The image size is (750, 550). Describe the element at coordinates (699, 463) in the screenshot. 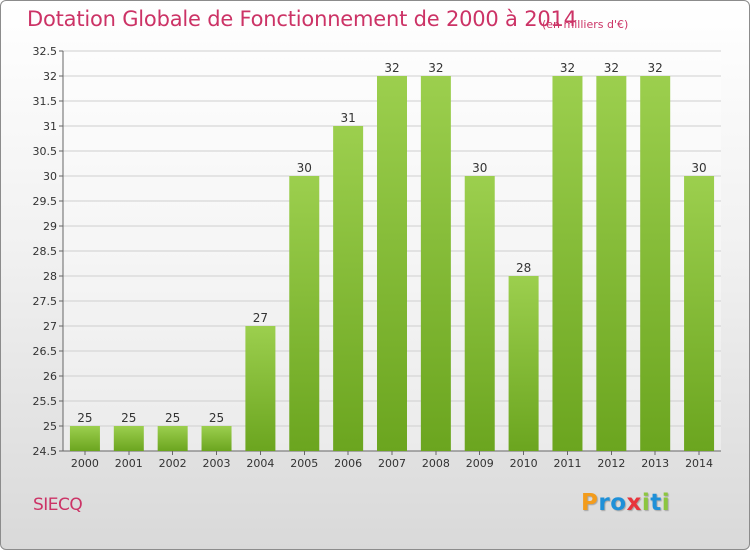

I see `x-tick-label: 2014` at that location.